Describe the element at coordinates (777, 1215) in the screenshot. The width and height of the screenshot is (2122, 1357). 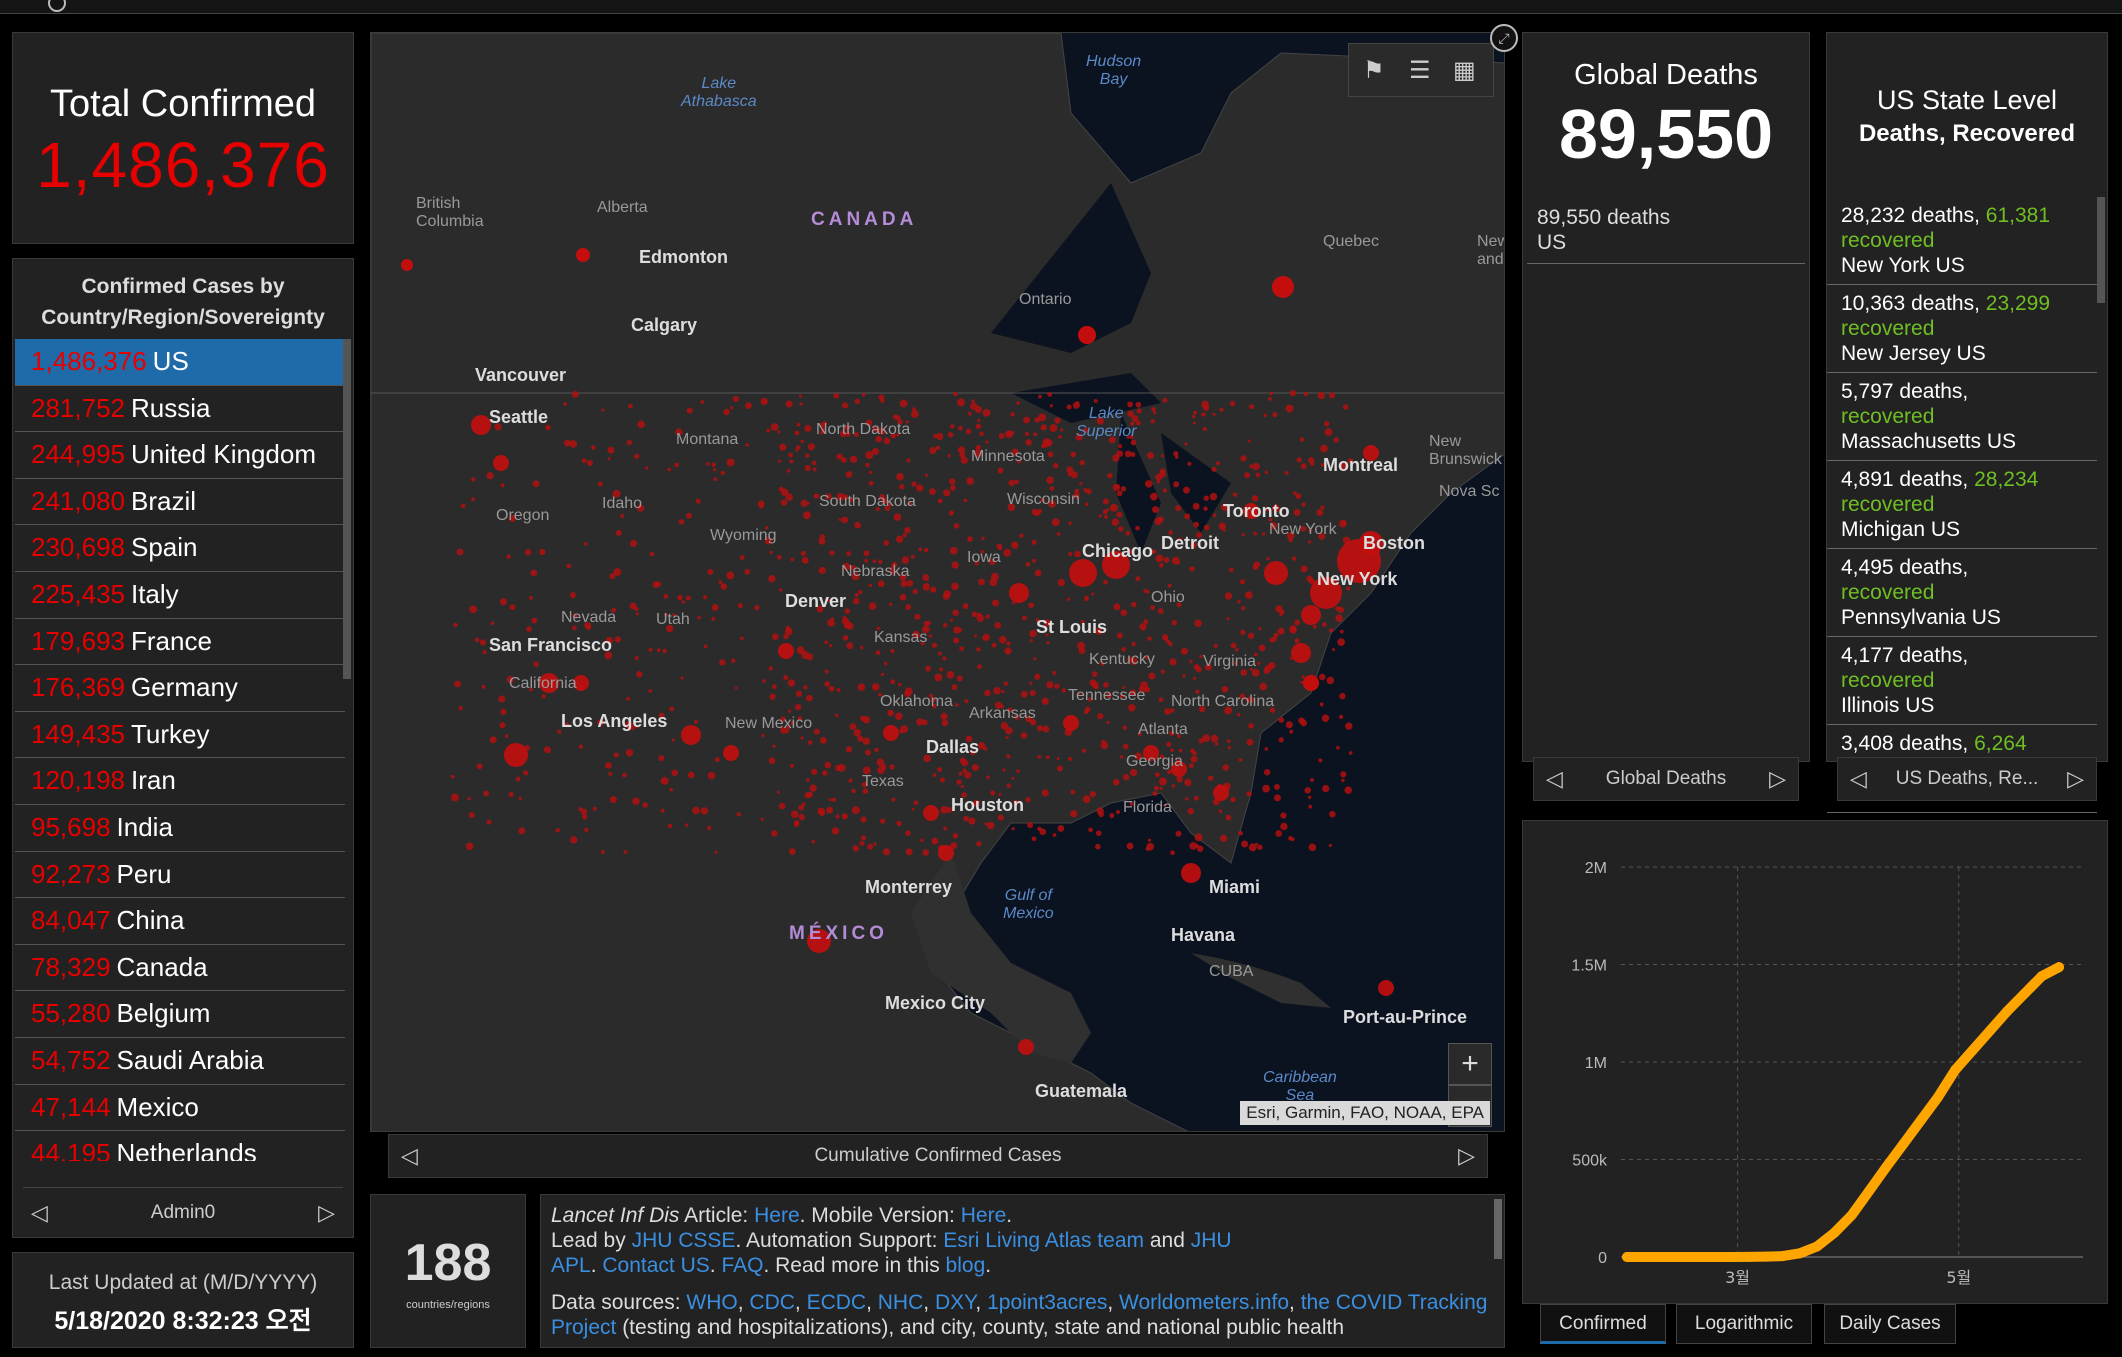
I see `article-link: Here` at that location.